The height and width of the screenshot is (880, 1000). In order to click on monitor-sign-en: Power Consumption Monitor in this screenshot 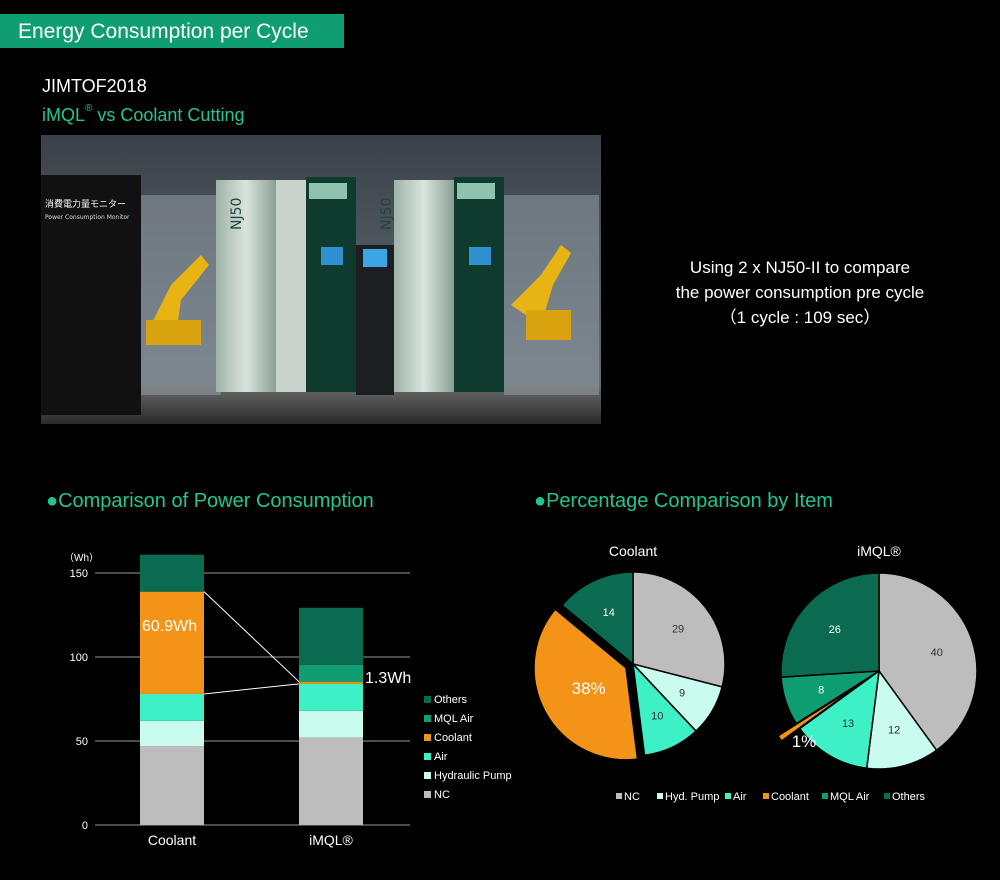, I will do `click(87, 217)`.